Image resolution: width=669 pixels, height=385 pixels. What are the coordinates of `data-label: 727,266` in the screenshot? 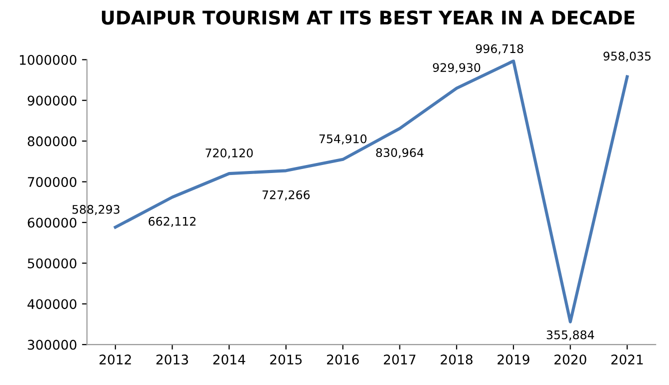 It's located at (286, 195).